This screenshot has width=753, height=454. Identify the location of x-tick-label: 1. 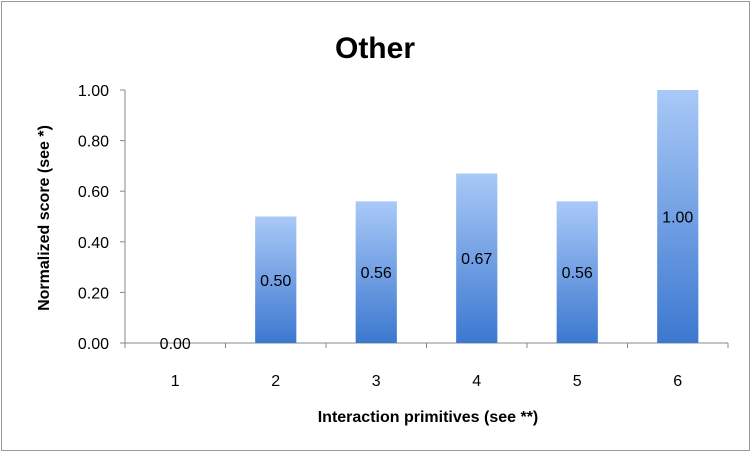
(175, 381).